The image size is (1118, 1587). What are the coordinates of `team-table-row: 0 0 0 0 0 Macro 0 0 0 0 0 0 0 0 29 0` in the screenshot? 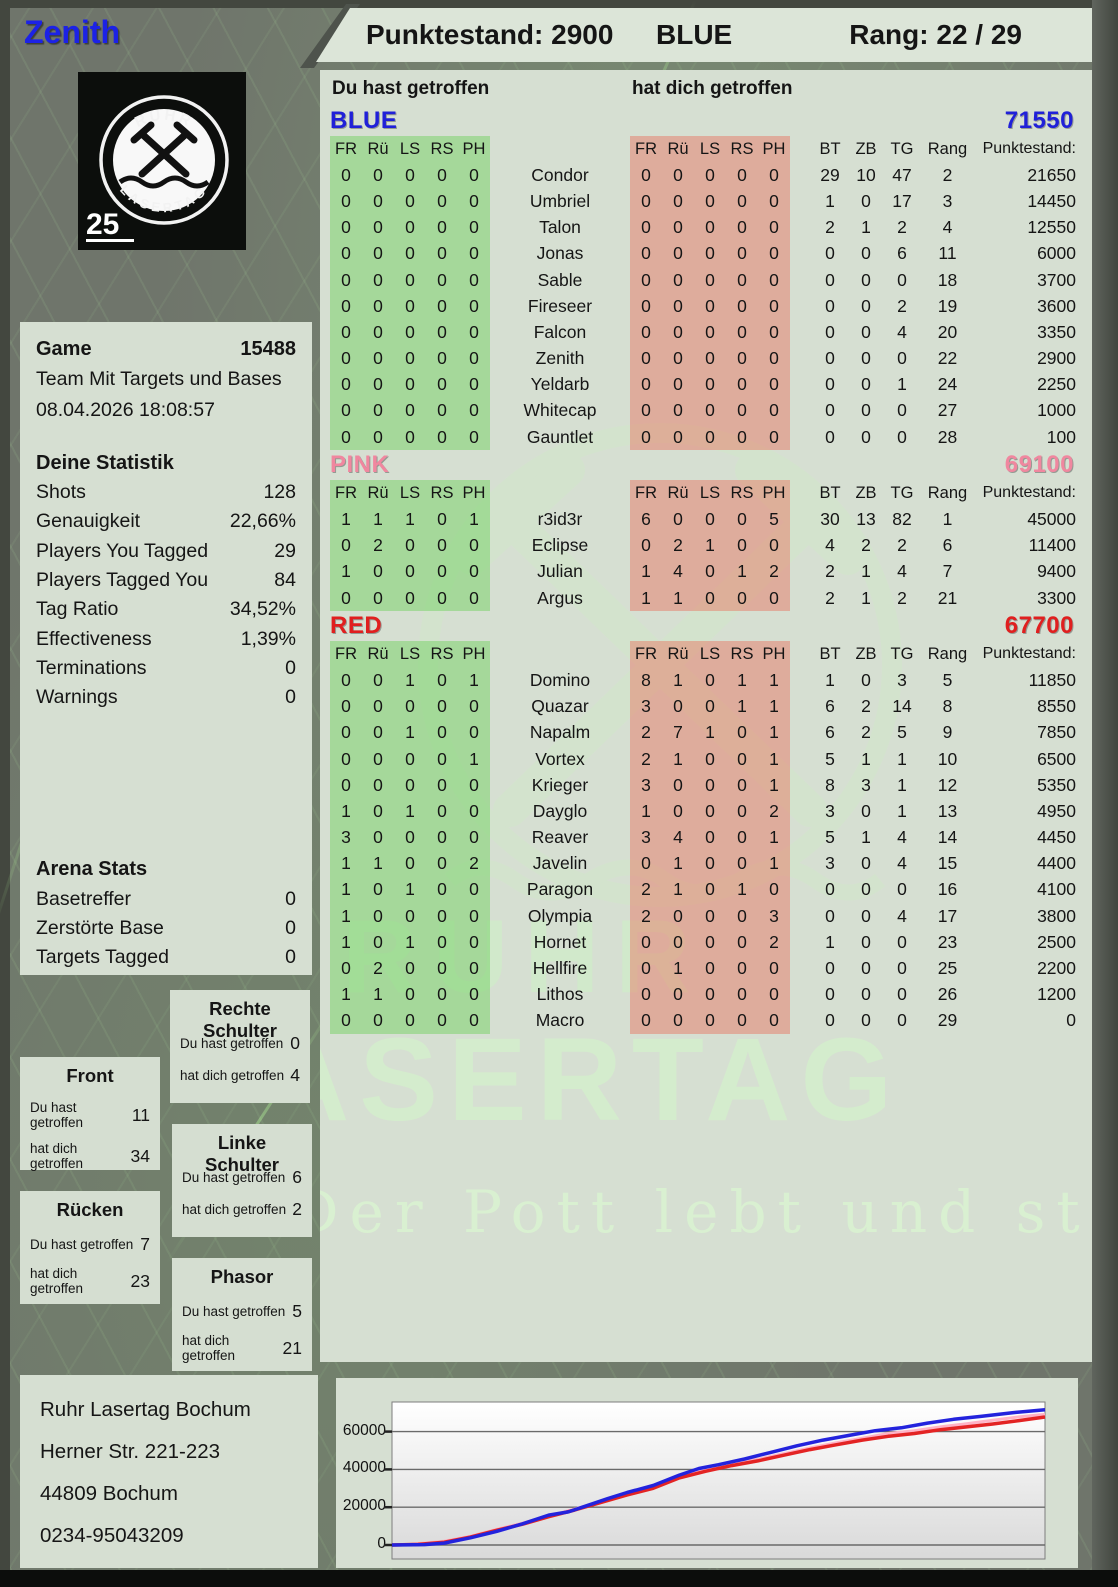 It's located at (704, 1020).